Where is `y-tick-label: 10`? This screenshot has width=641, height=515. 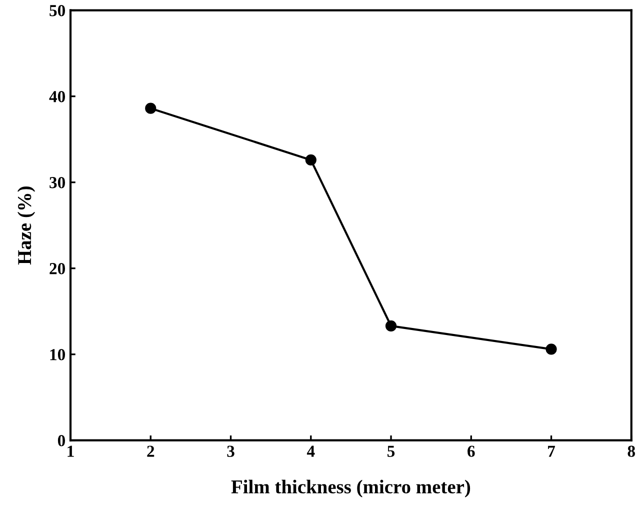 y-tick-label: 10 is located at coordinates (58, 354).